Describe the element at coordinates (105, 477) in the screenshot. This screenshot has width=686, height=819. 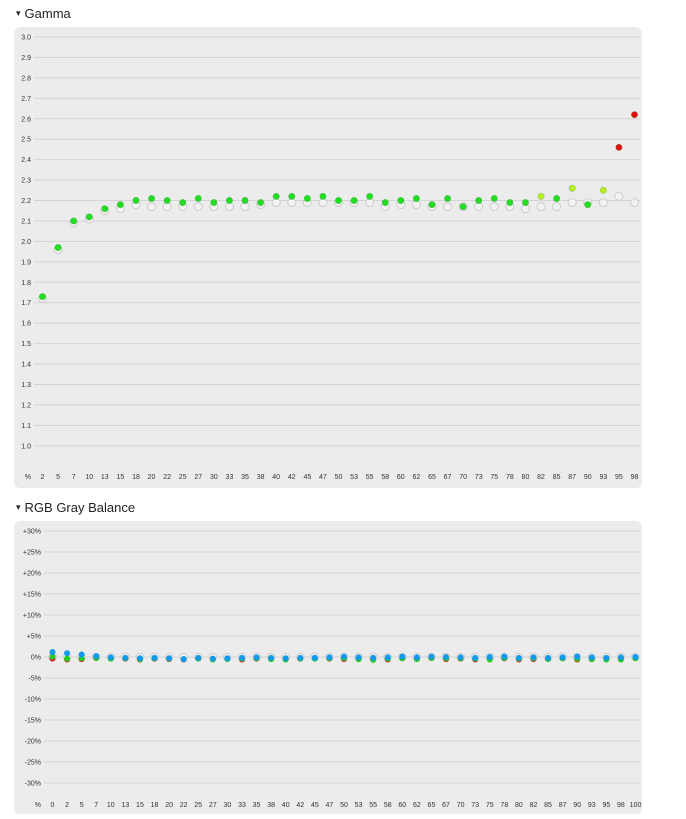
I see `x-tick-label: 13` at that location.